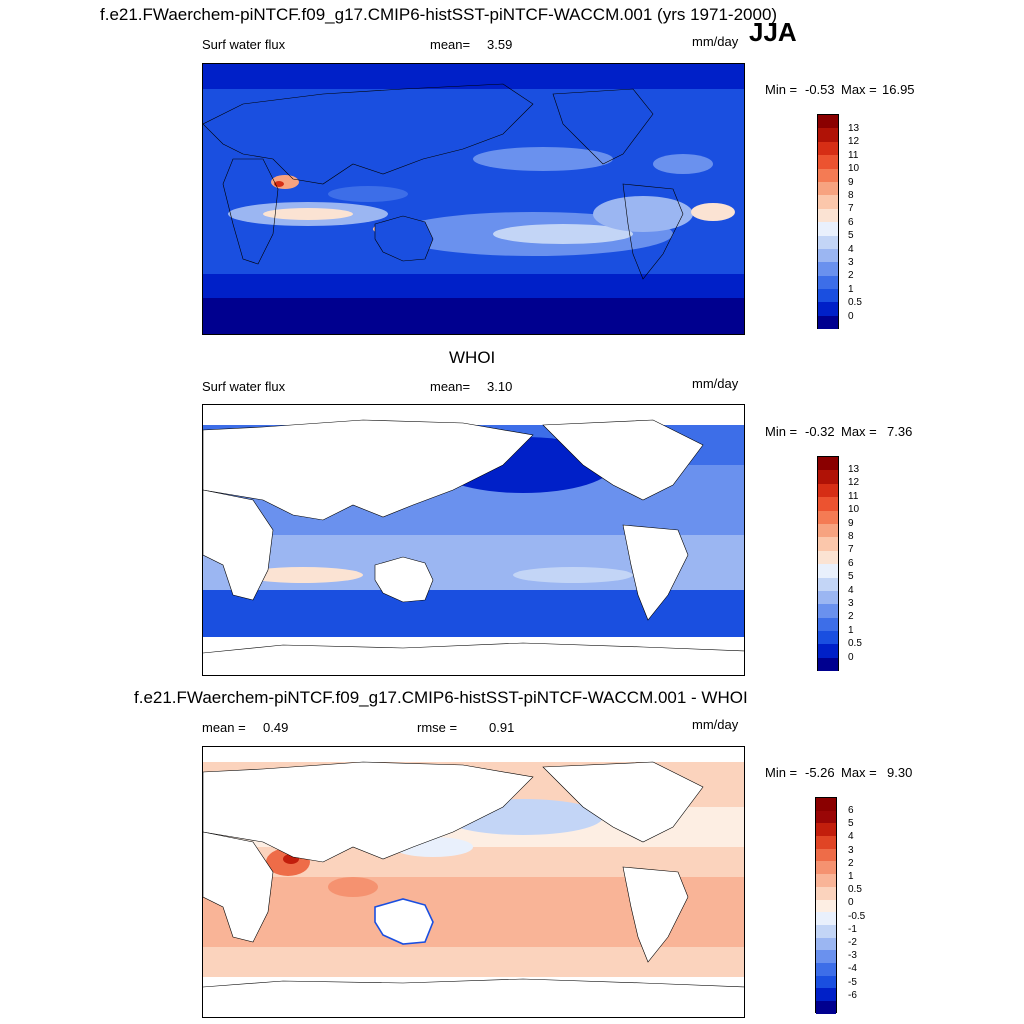  I want to click on cb3-tick: -6, so click(852, 995).